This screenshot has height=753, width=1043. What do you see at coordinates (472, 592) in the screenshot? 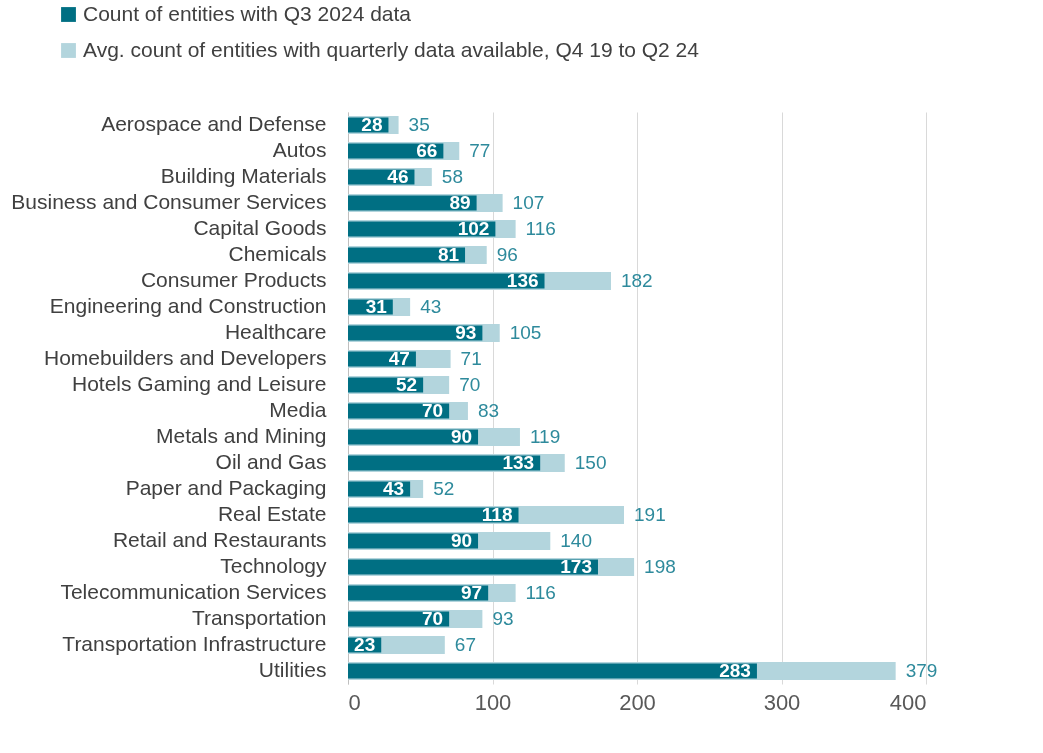
I see `data-label: 97` at bounding box center [472, 592].